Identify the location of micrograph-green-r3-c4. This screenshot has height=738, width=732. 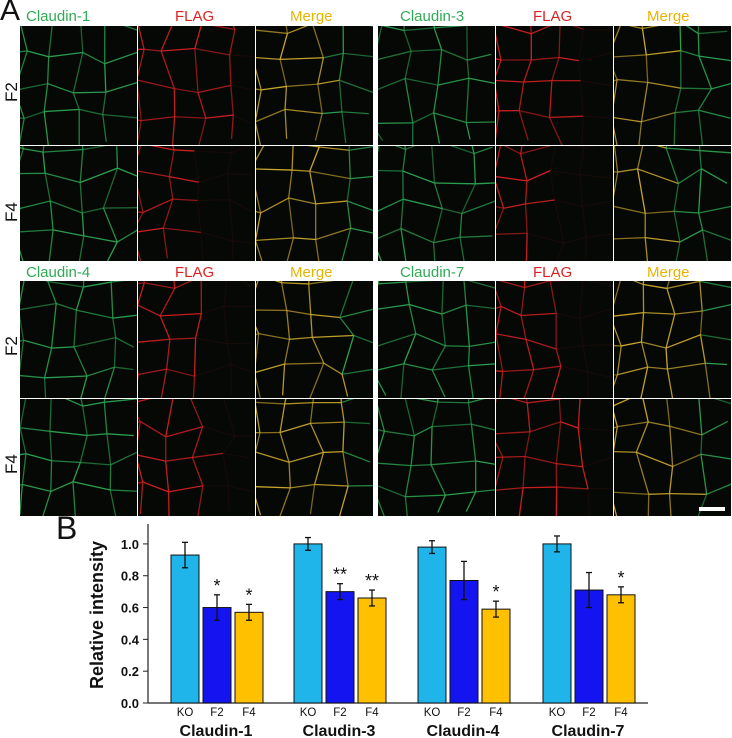
(436, 339).